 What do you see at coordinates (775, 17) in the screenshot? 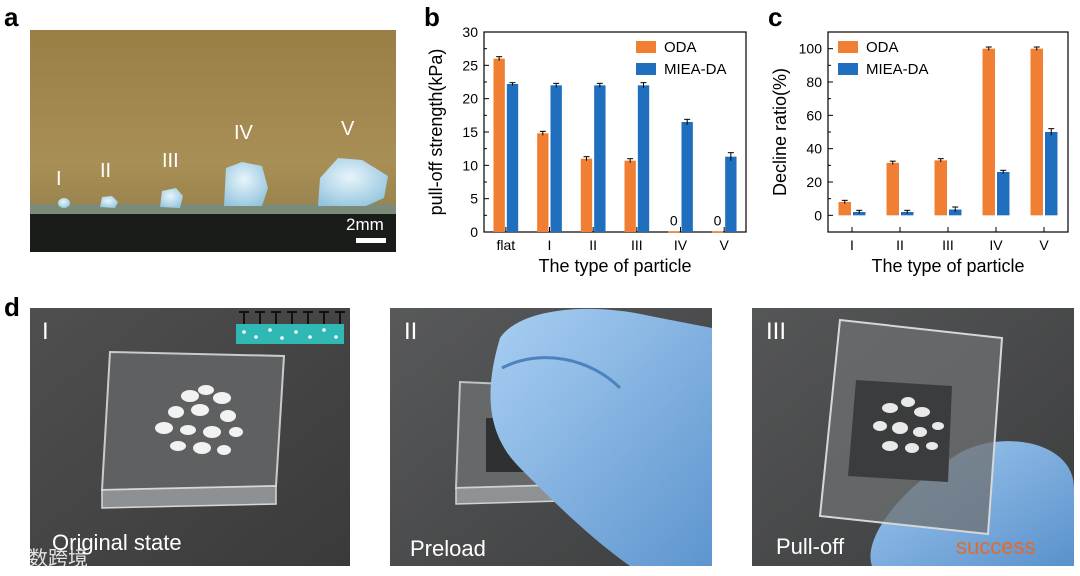
I see `panel-letter-c: c` at bounding box center [775, 17].